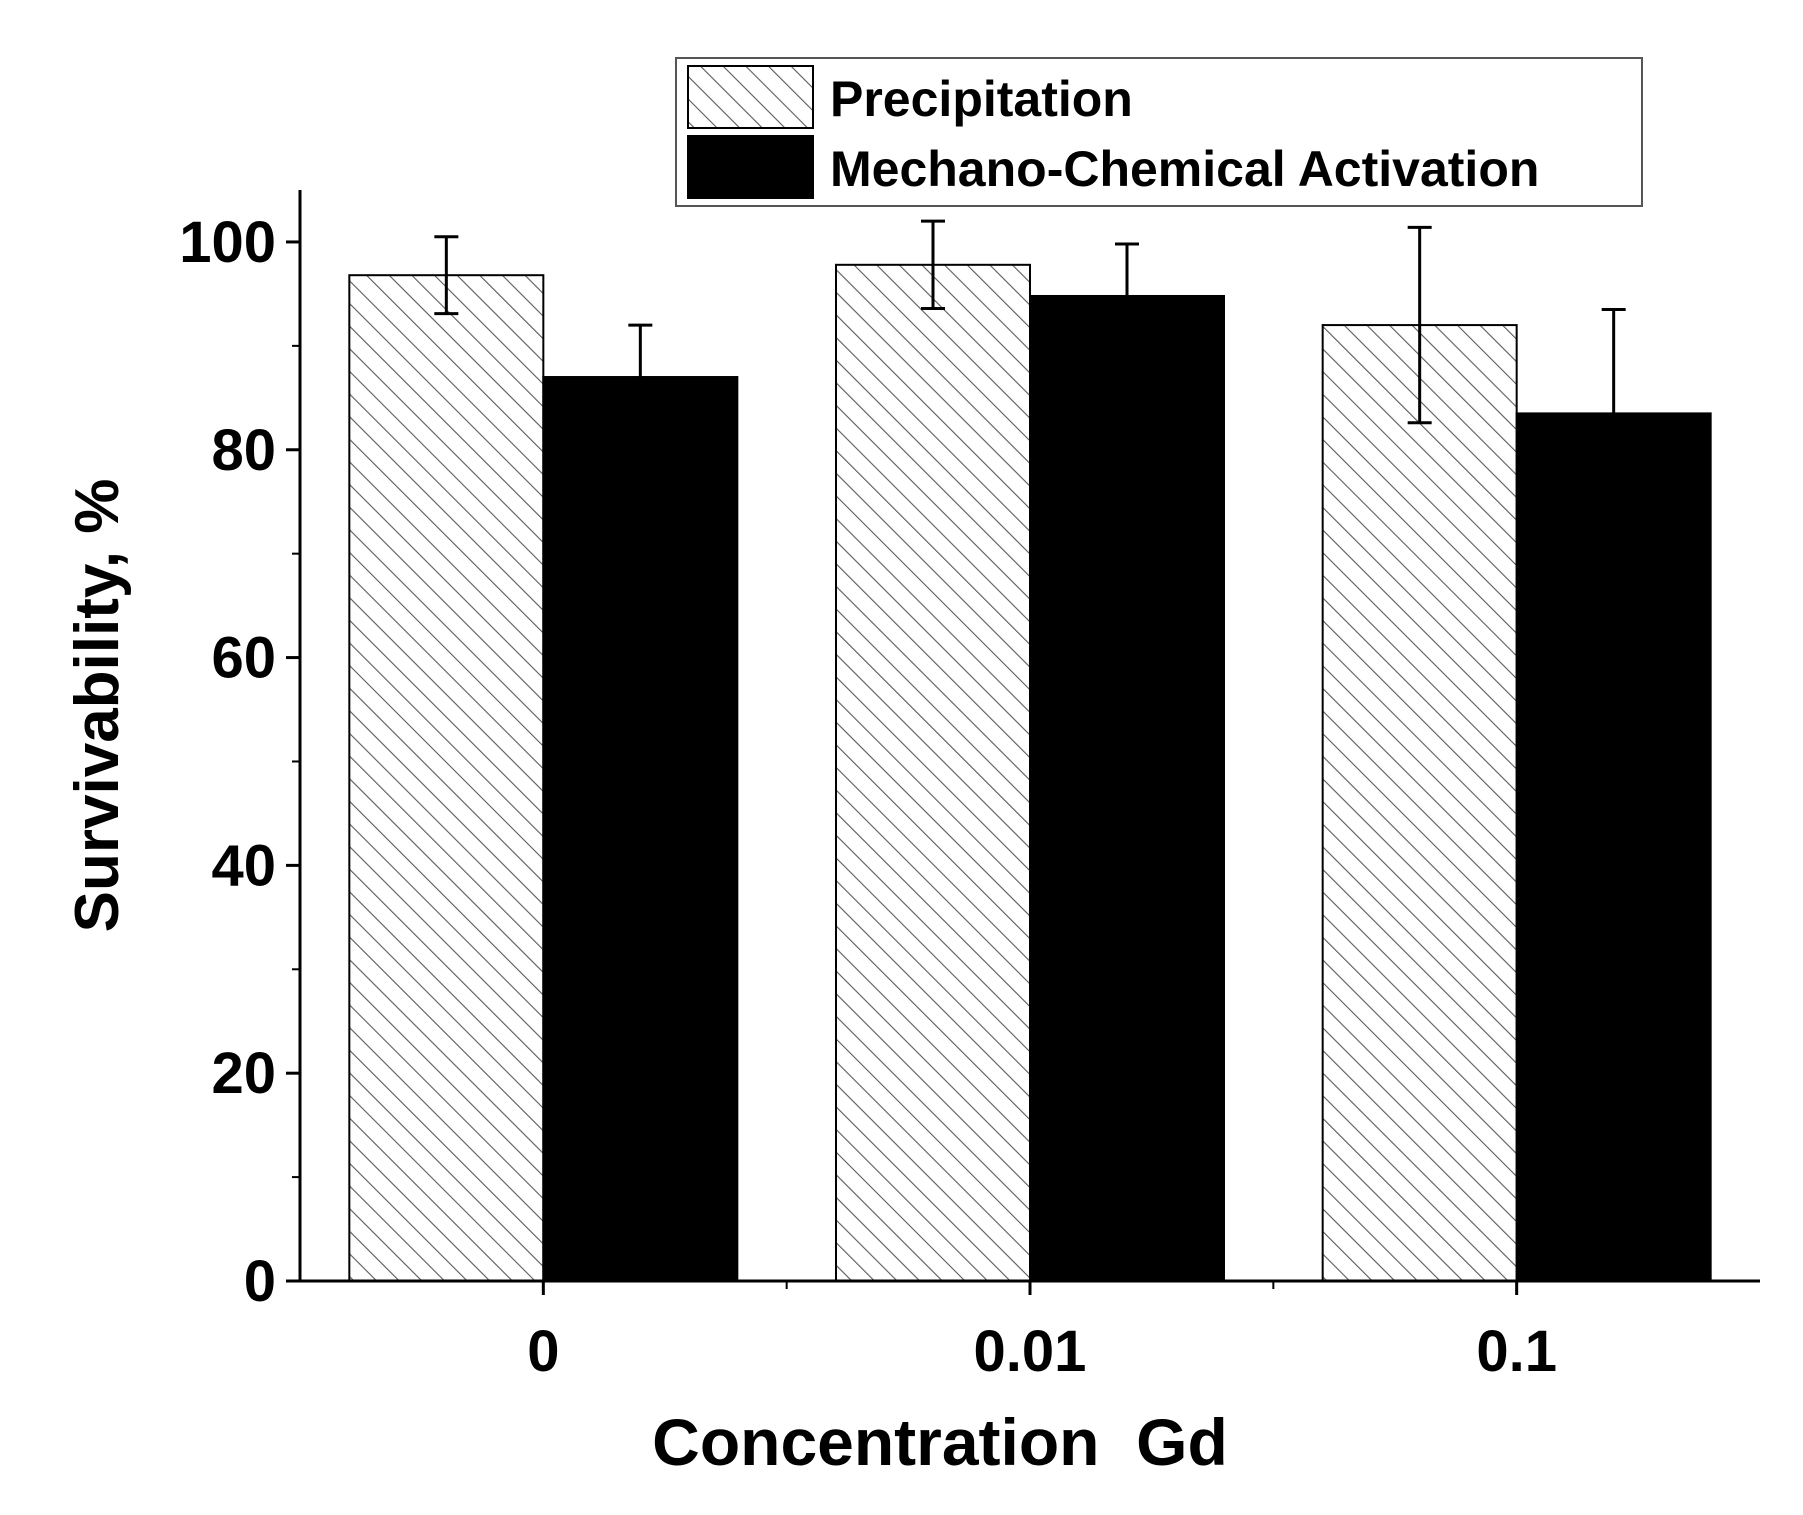 The height and width of the screenshot is (1515, 1803). What do you see at coordinates (243, 1073) in the screenshot?
I see `y-tick-label-20: 20` at bounding box center [243, 1073].